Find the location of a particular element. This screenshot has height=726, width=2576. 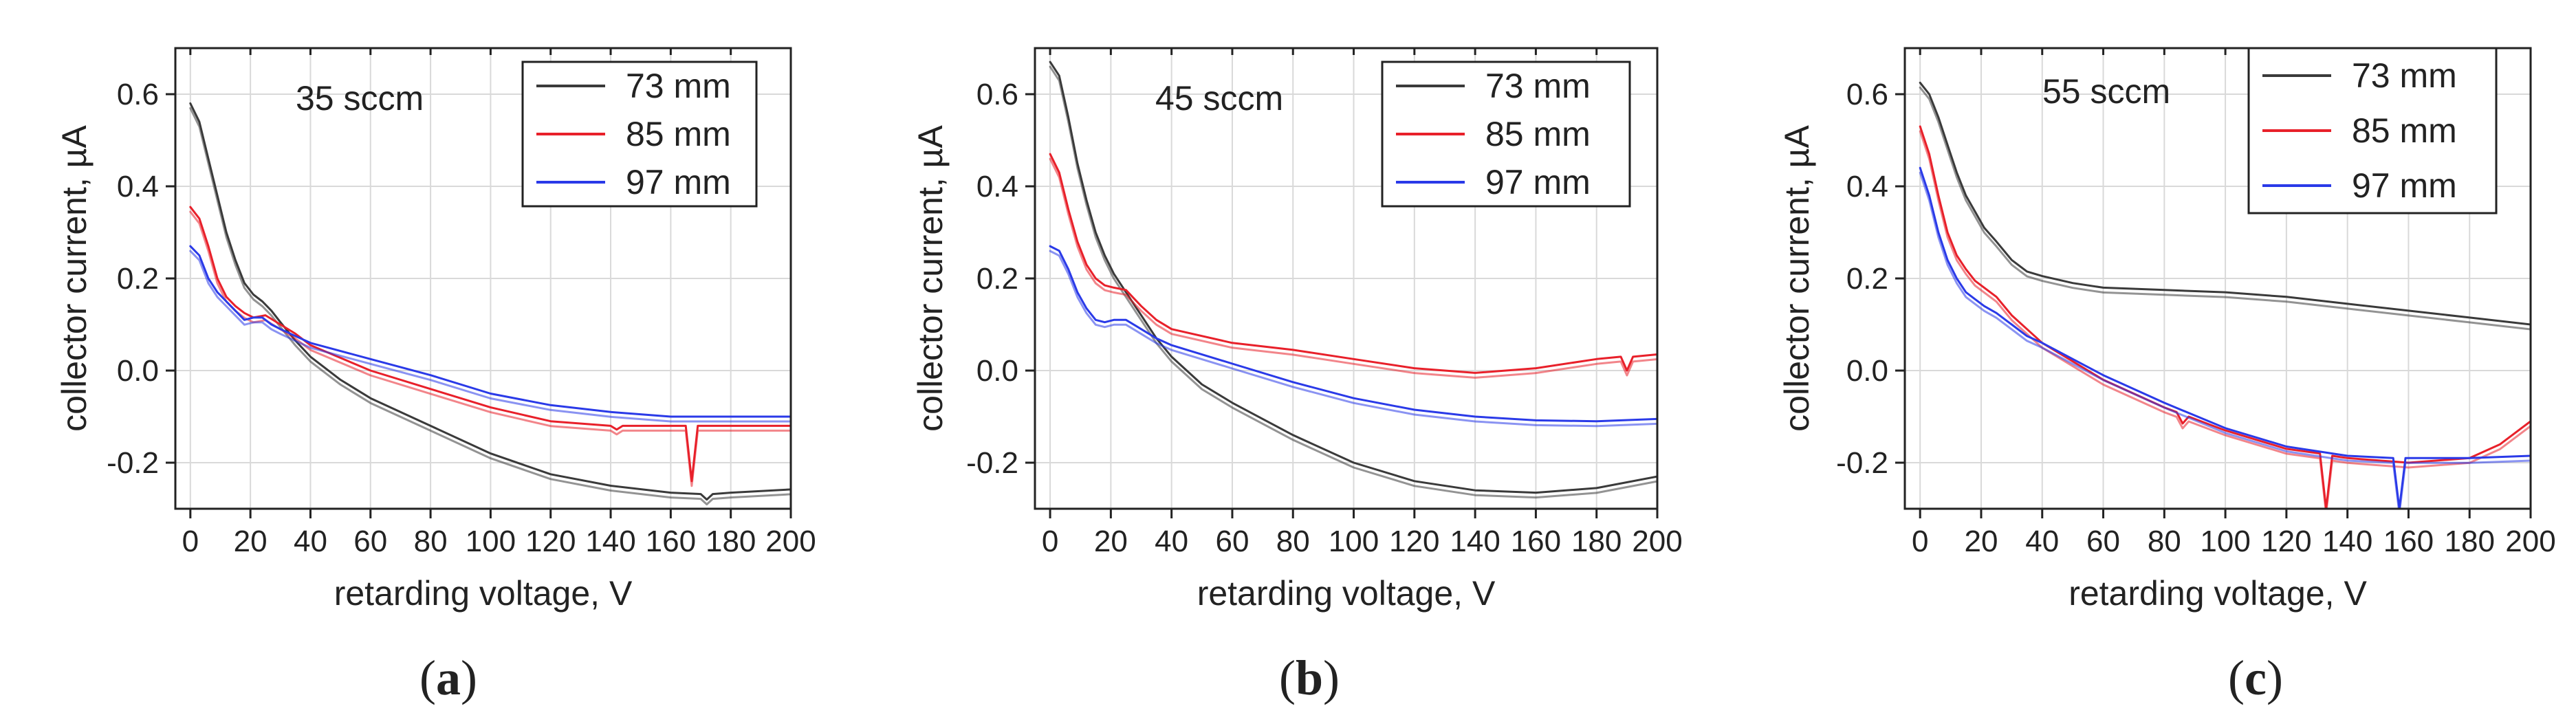

panel-caption: (b) is located at coordinates (1309, 677).